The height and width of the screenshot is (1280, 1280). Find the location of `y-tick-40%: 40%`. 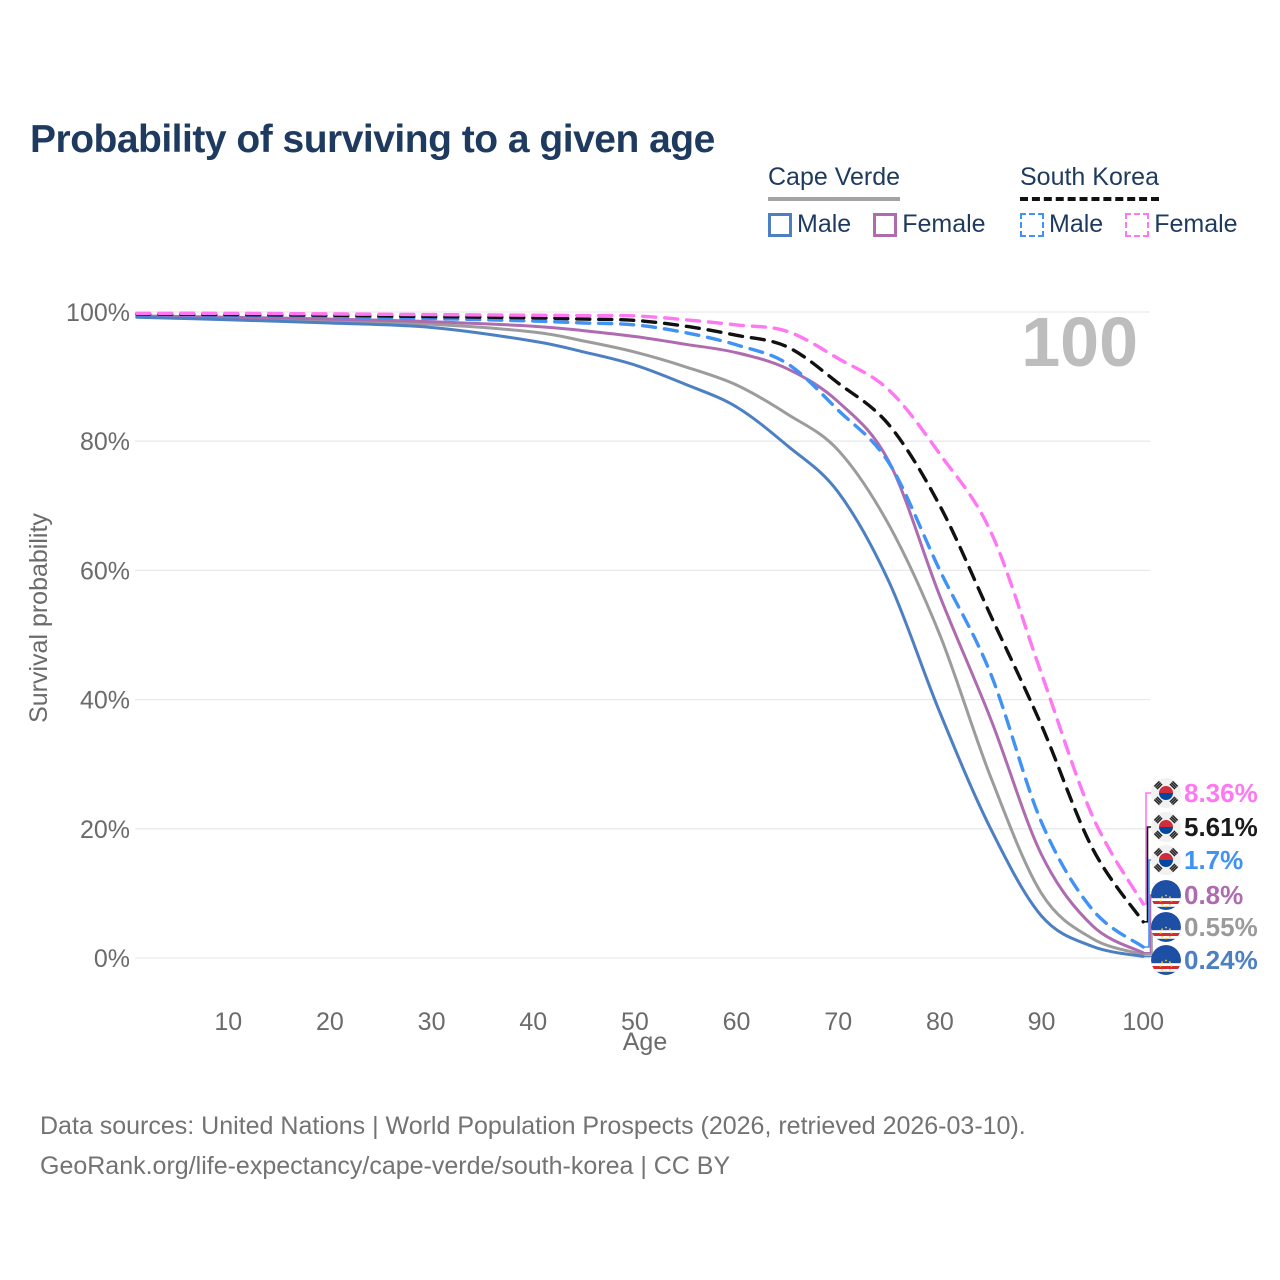

y-tick-40%: 40% is located at coordinates (105, 701).